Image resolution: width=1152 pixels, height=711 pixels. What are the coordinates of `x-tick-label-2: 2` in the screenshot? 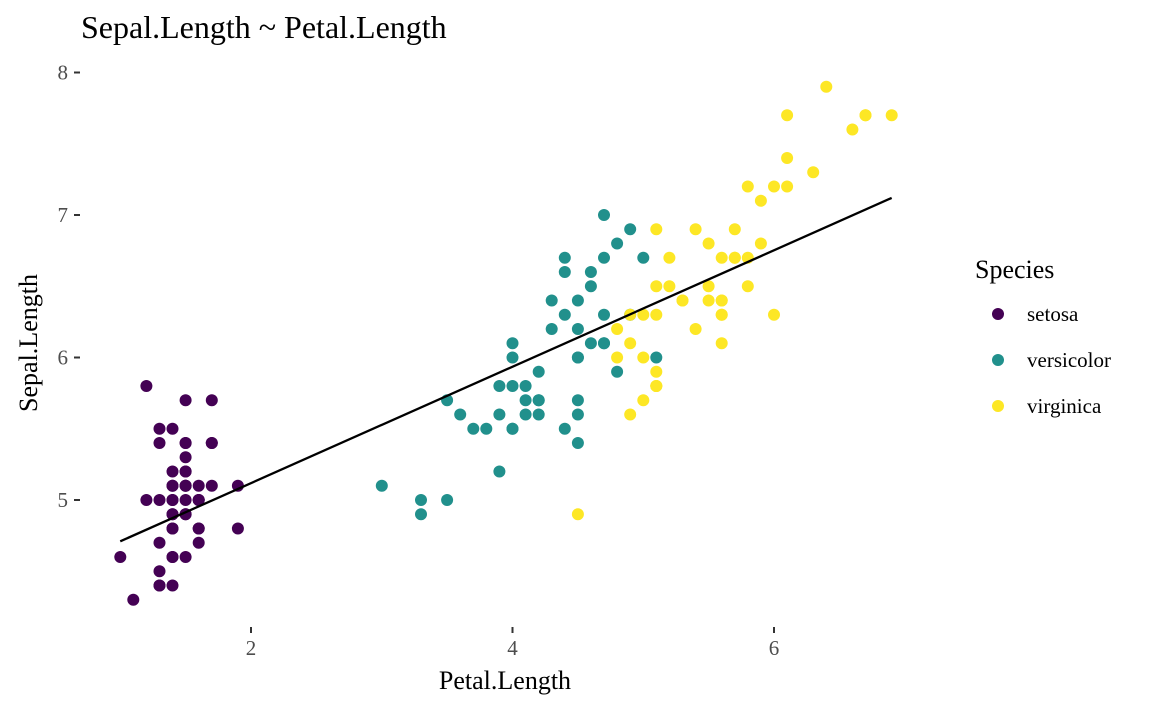 It's located at (251, 648).